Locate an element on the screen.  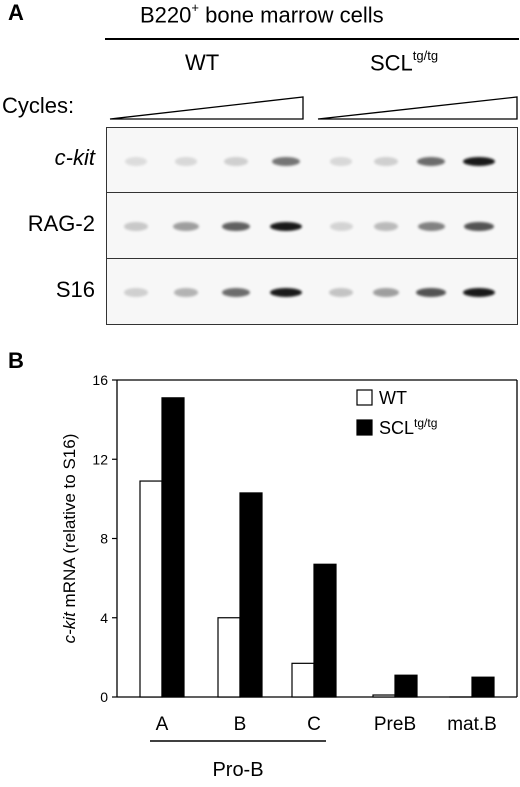
gel-row-label: RAG-2 is located at coordinates (61, 223).